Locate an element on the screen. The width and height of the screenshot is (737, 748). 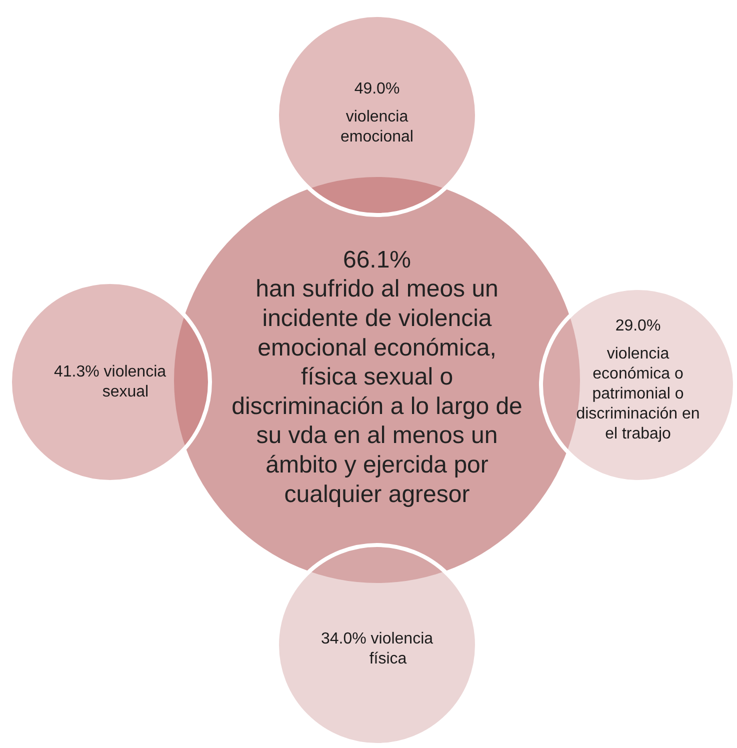
category-label: han sufrido al meos un incidente de violencia emocional económica, física sexual o discriminación a lo largo de su vda en al menos un ámbito y ejercida por cualquier agresor is located at coordinates (377, 392).